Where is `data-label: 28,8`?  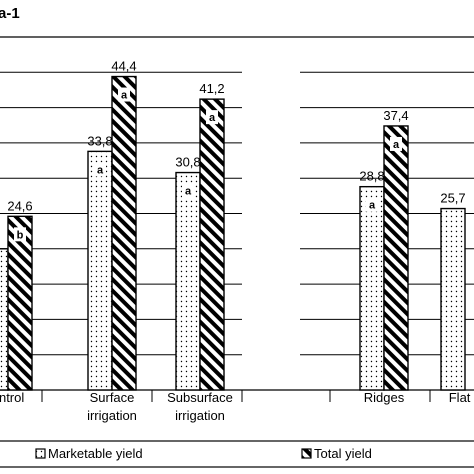
data-label: 28,8 is located at coordinates (371, 176).